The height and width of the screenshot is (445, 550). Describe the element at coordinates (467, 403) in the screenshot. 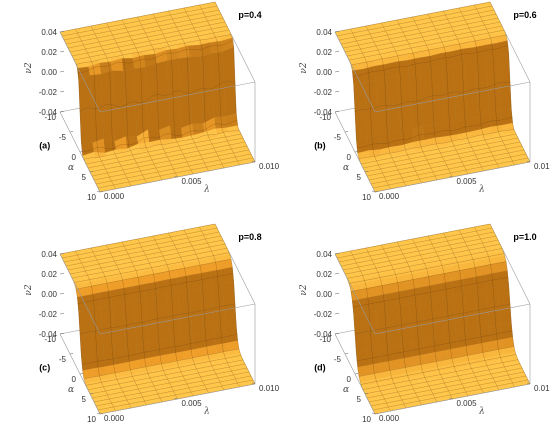

I see `y-tick-label: 0.005` at that location.